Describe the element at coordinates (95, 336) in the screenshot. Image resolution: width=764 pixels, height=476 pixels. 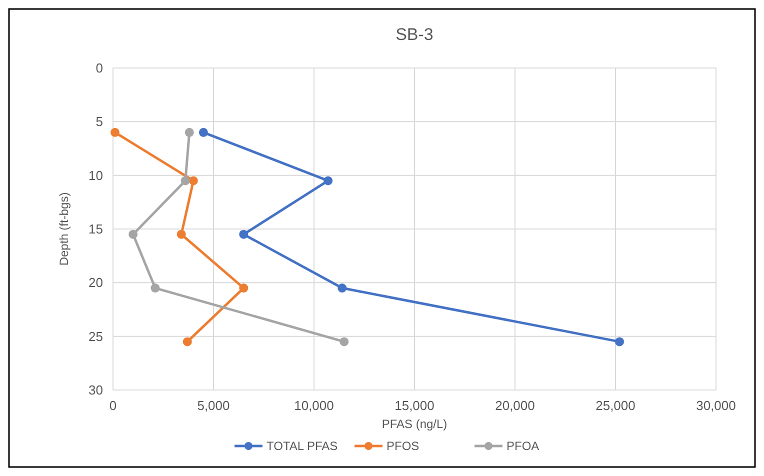
I see `y-tick-label: 25` at that location.